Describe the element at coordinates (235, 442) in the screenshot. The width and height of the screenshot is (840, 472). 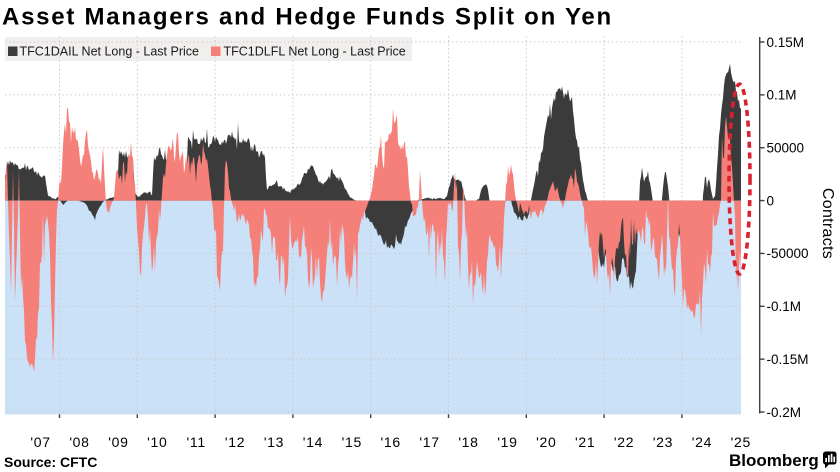
I see `svg-text: '12` at that location.